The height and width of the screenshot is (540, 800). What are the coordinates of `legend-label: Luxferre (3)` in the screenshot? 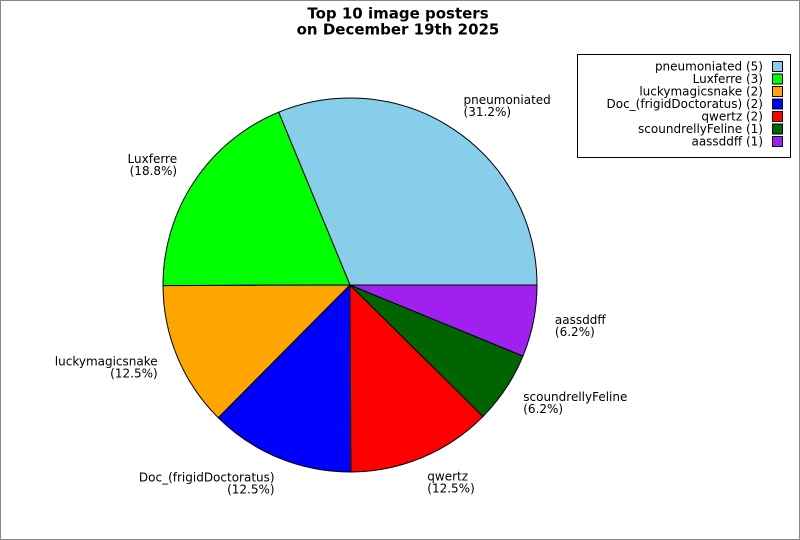 It's located at (728, 79).